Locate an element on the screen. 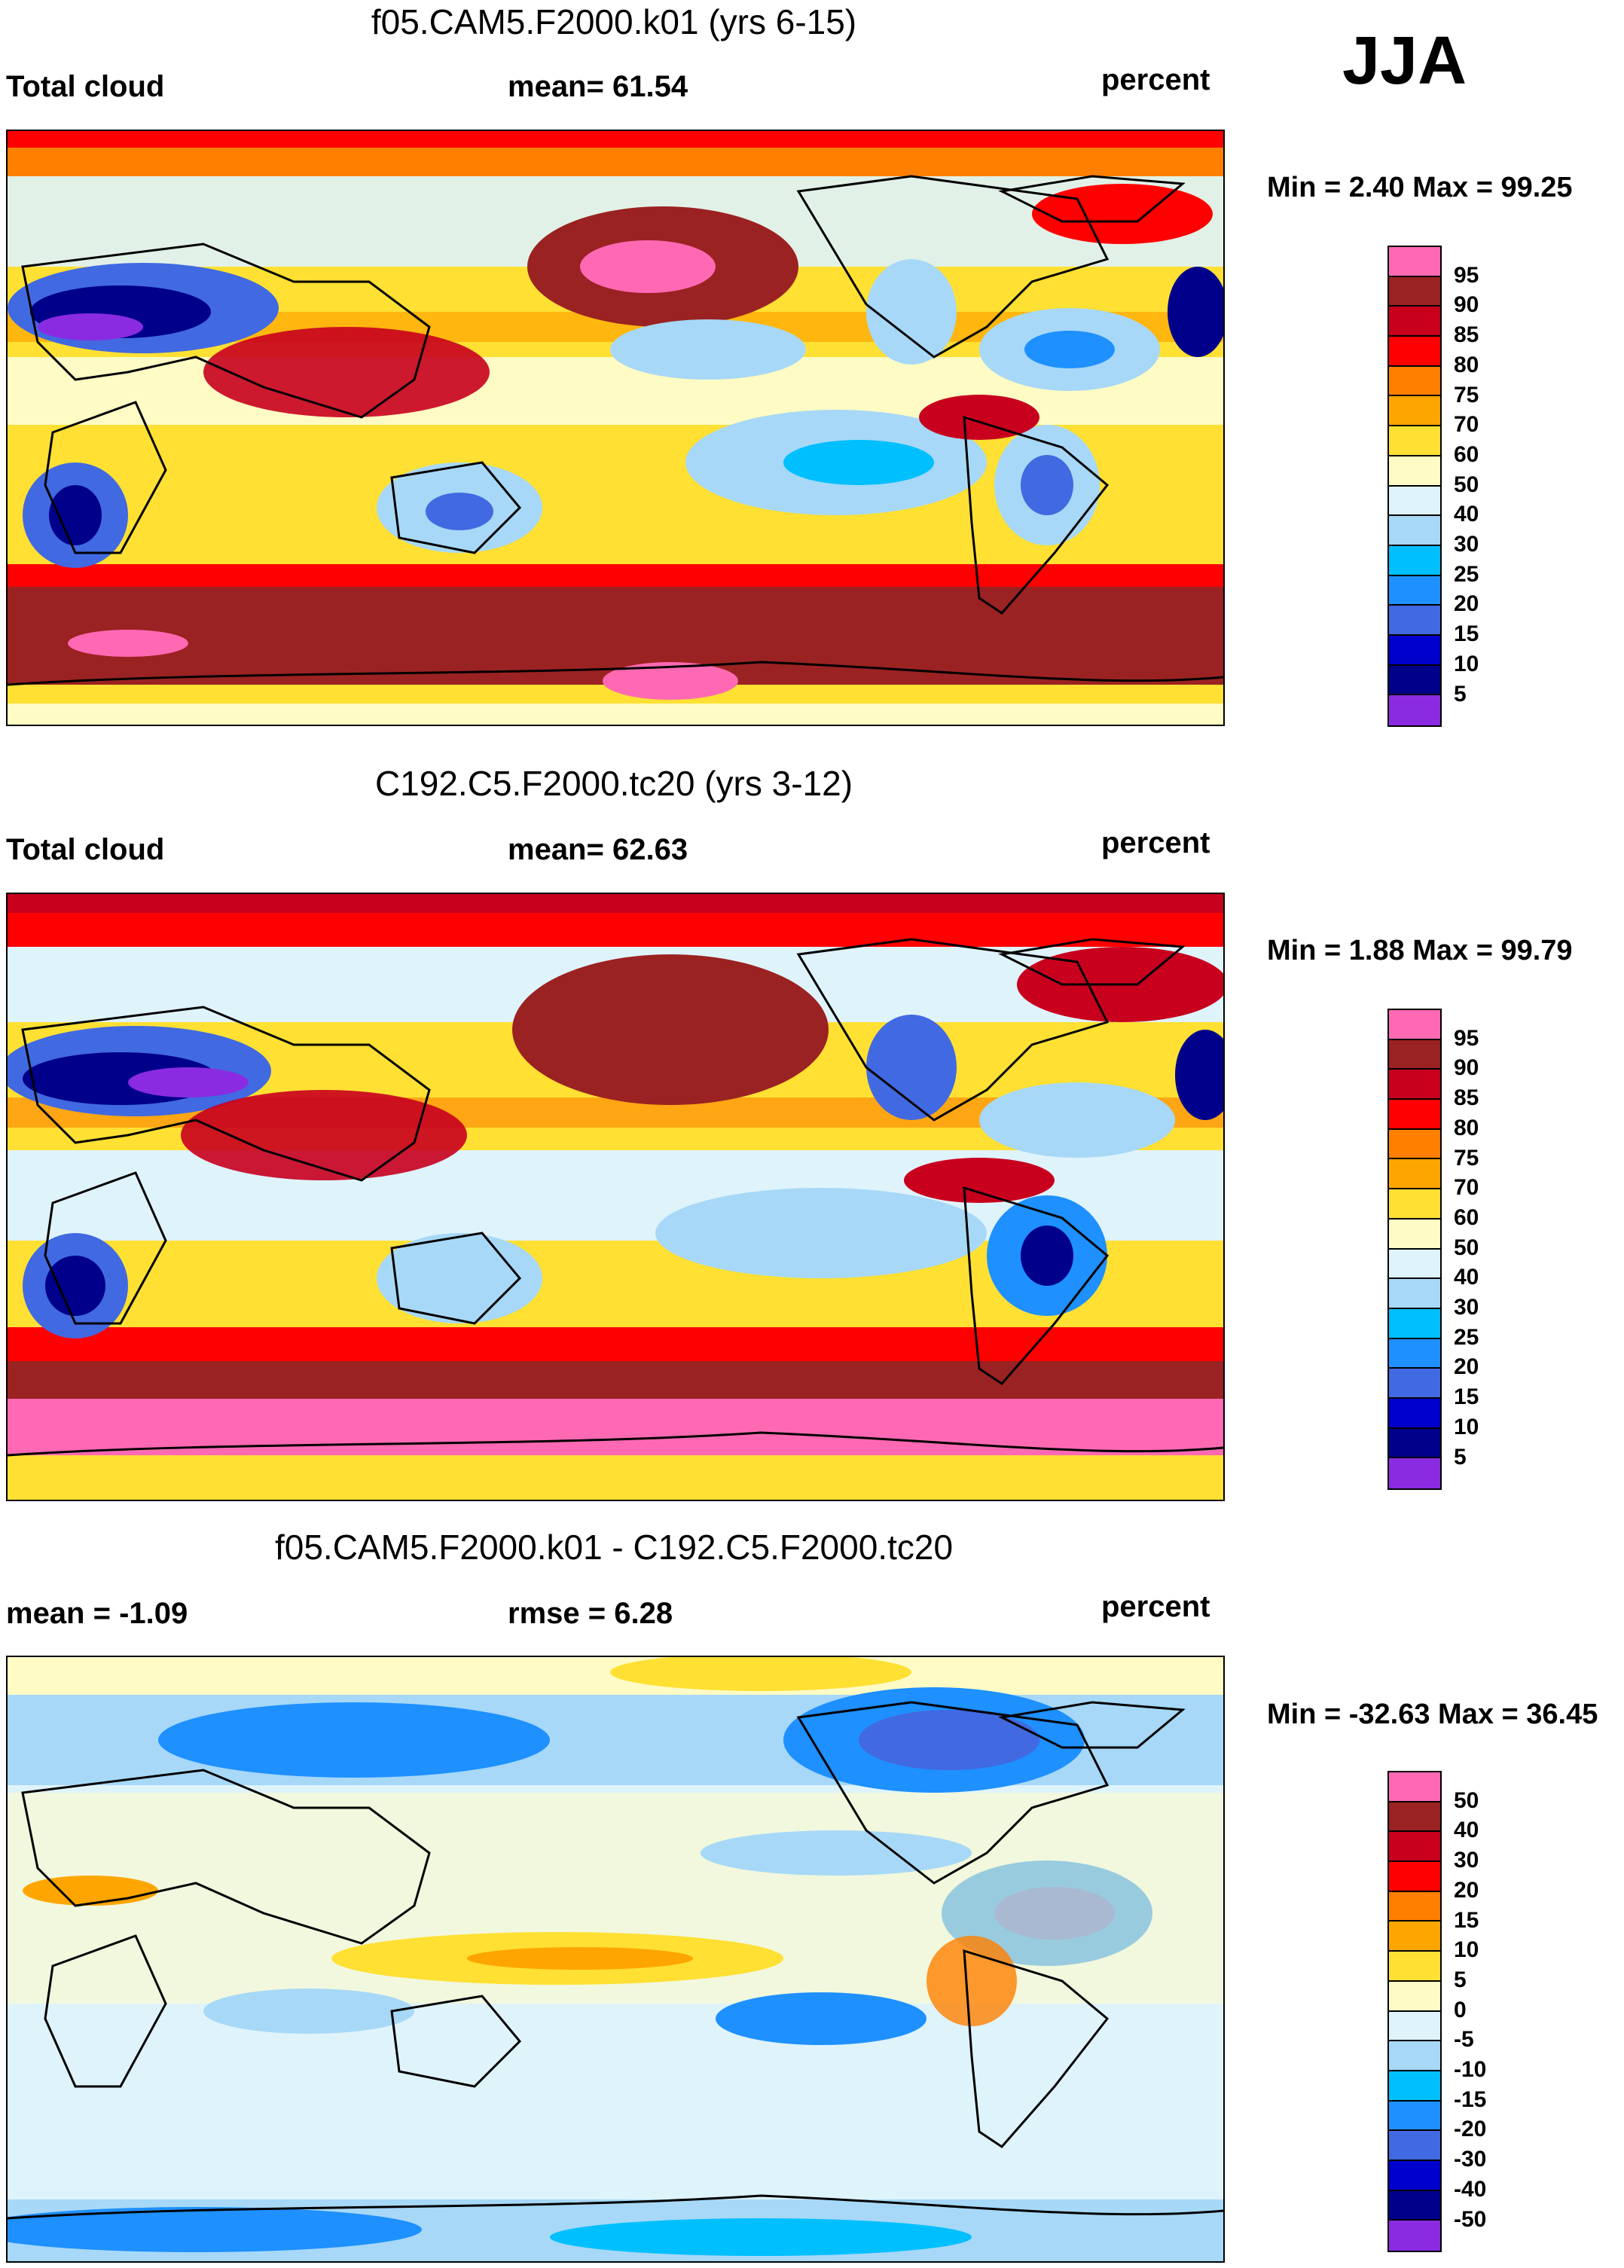 The width and height of the screenshot is (1624, 2268). colorbar-tick-label: 0 is located at coordinates (1461, 2010).